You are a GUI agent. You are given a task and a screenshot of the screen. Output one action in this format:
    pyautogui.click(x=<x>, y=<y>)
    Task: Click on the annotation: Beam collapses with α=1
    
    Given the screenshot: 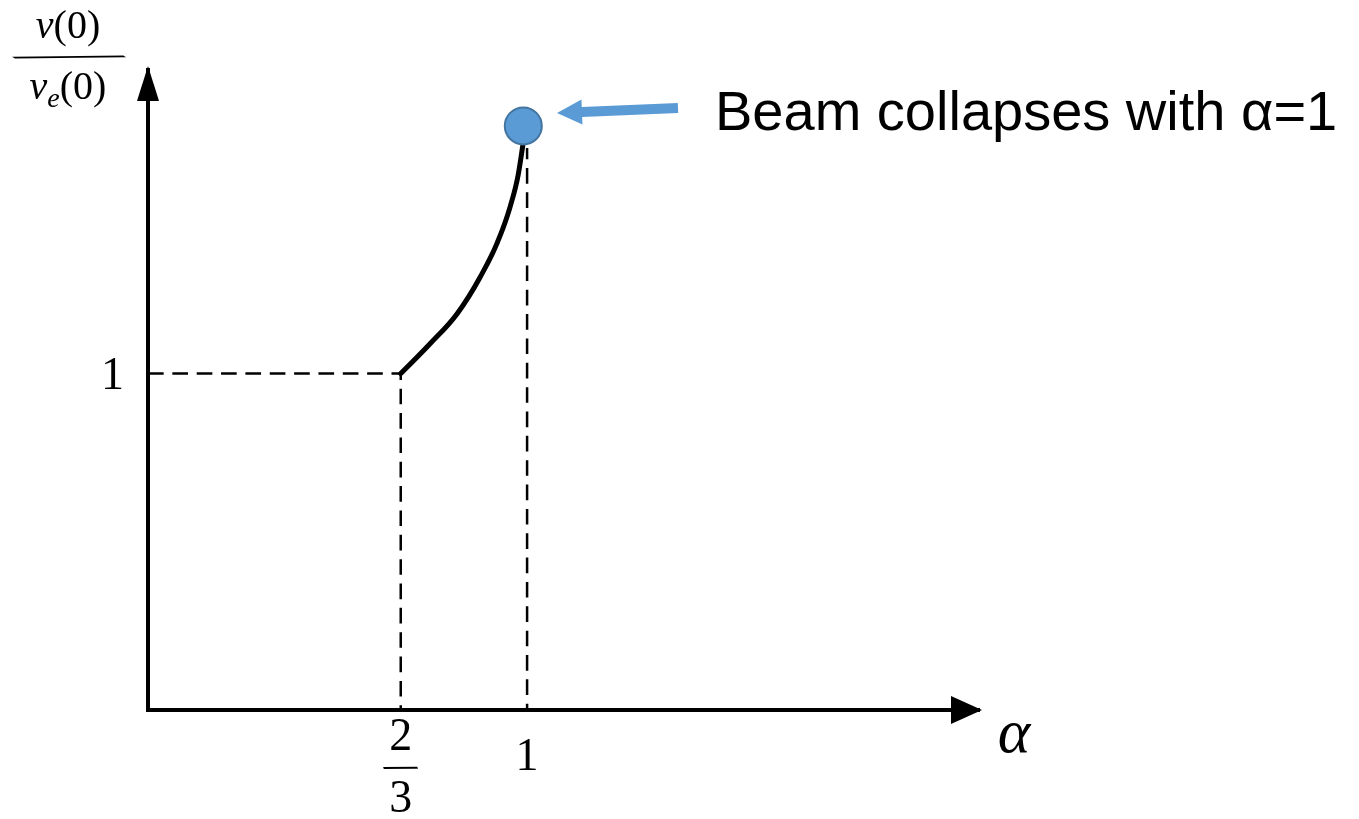 What is the action you would take?
    pyautogui.click(x=1026, y=110)
    